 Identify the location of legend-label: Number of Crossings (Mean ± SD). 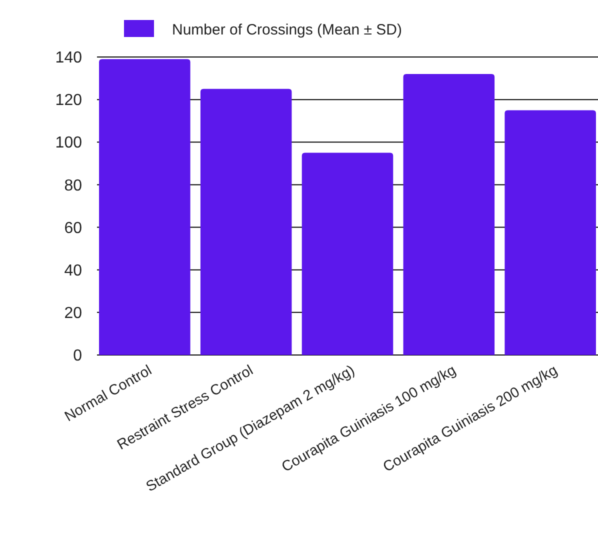
(287, 29).